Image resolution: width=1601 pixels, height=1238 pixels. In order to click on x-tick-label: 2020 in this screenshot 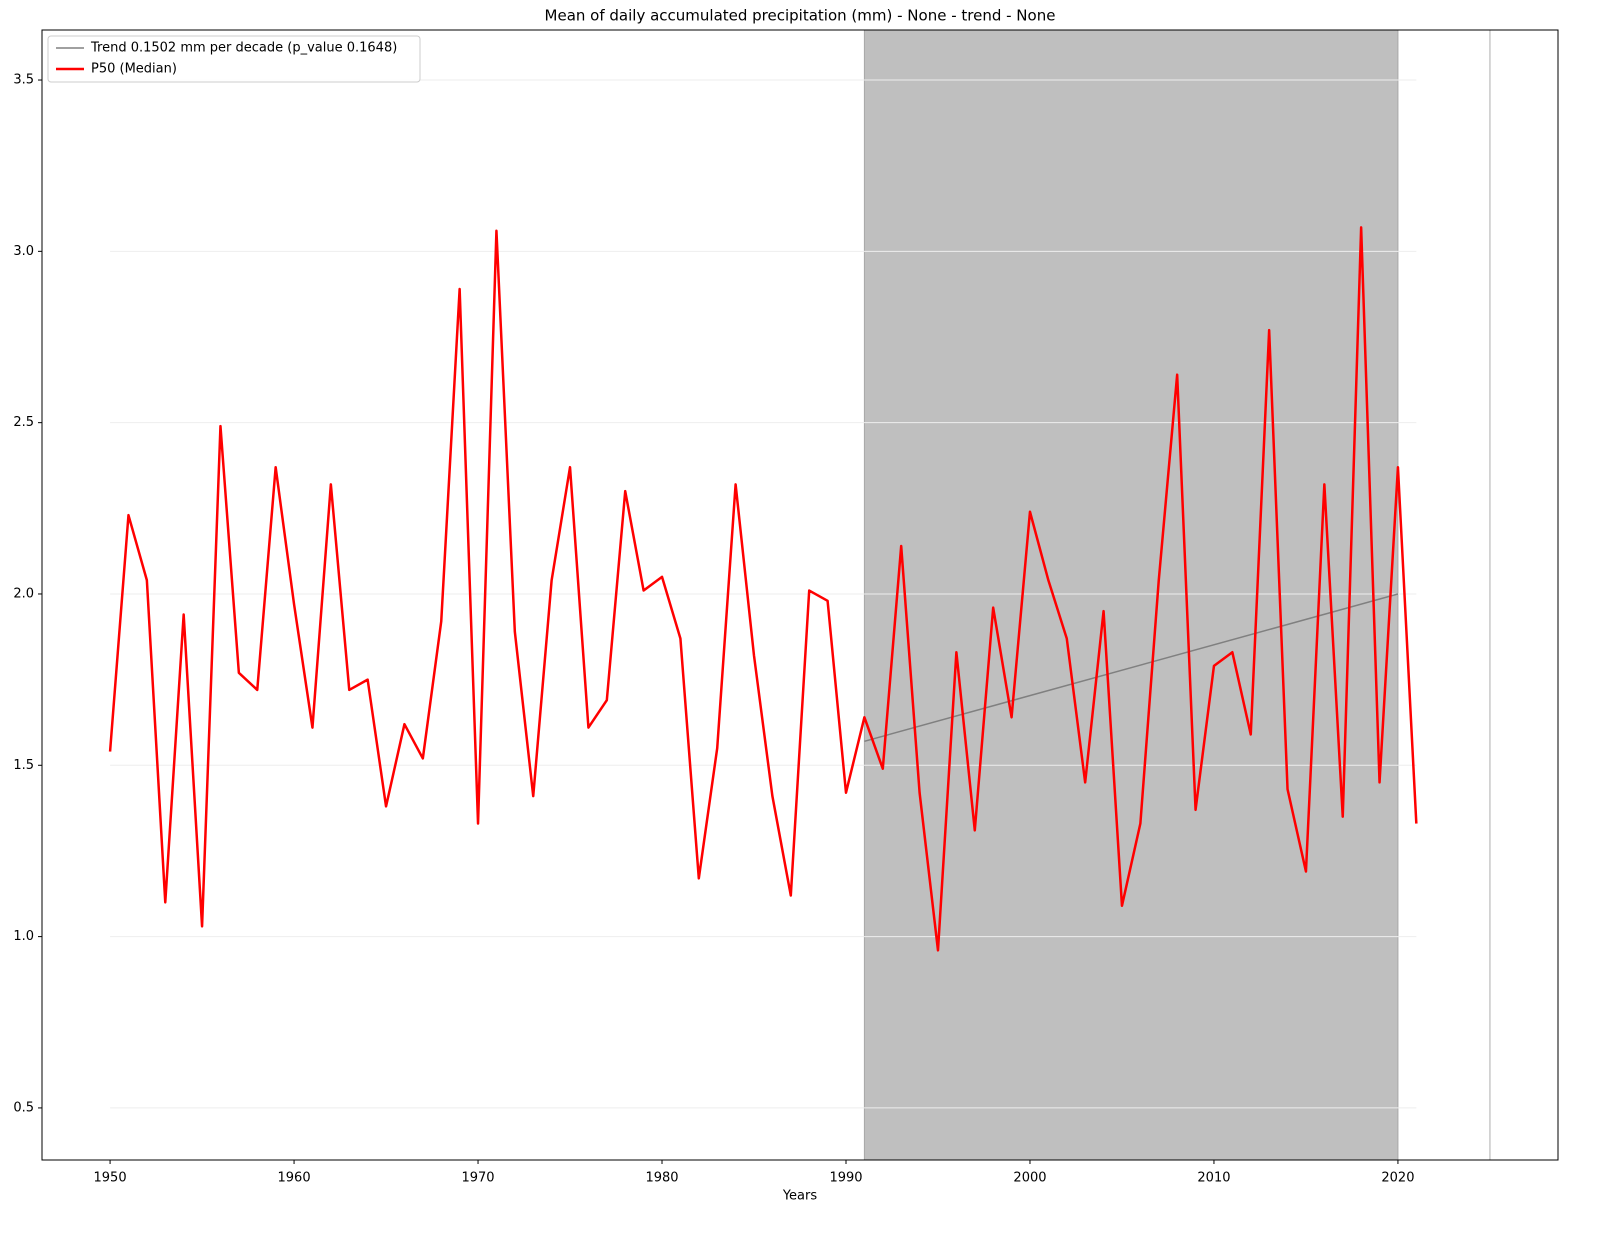, I will do `click(1397, 1178)`.